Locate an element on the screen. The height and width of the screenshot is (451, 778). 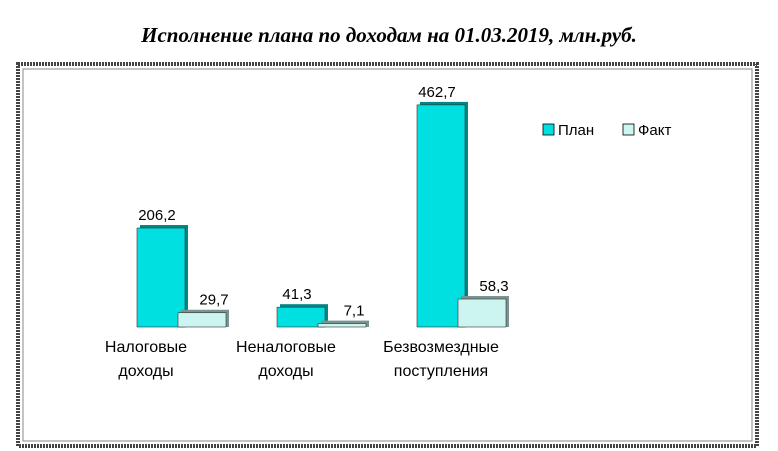
value-label: 58,3 is located at coordinates (493, 286).